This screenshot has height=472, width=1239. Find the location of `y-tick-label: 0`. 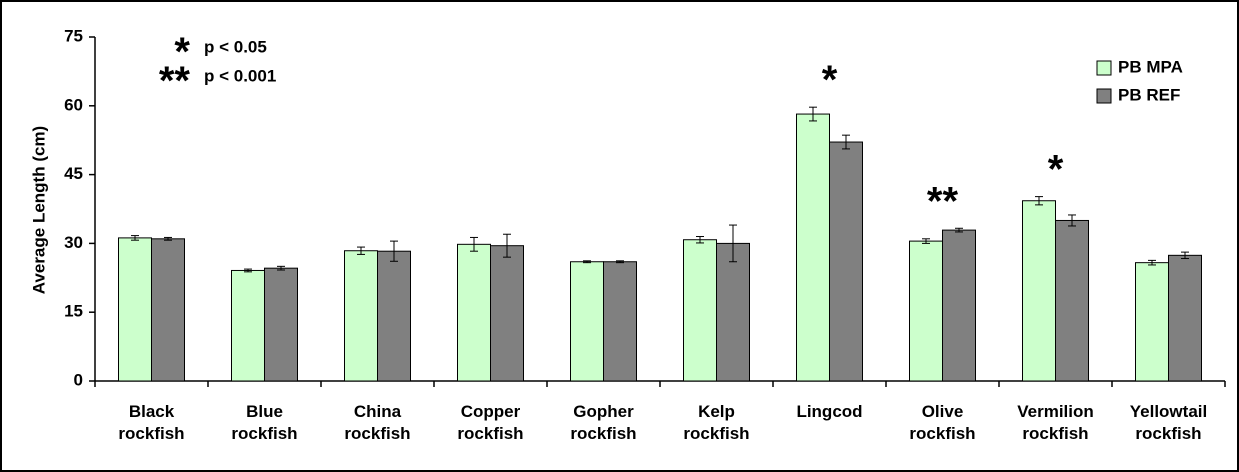

y-tick-label: 0 is located at coordinates (78, 379).